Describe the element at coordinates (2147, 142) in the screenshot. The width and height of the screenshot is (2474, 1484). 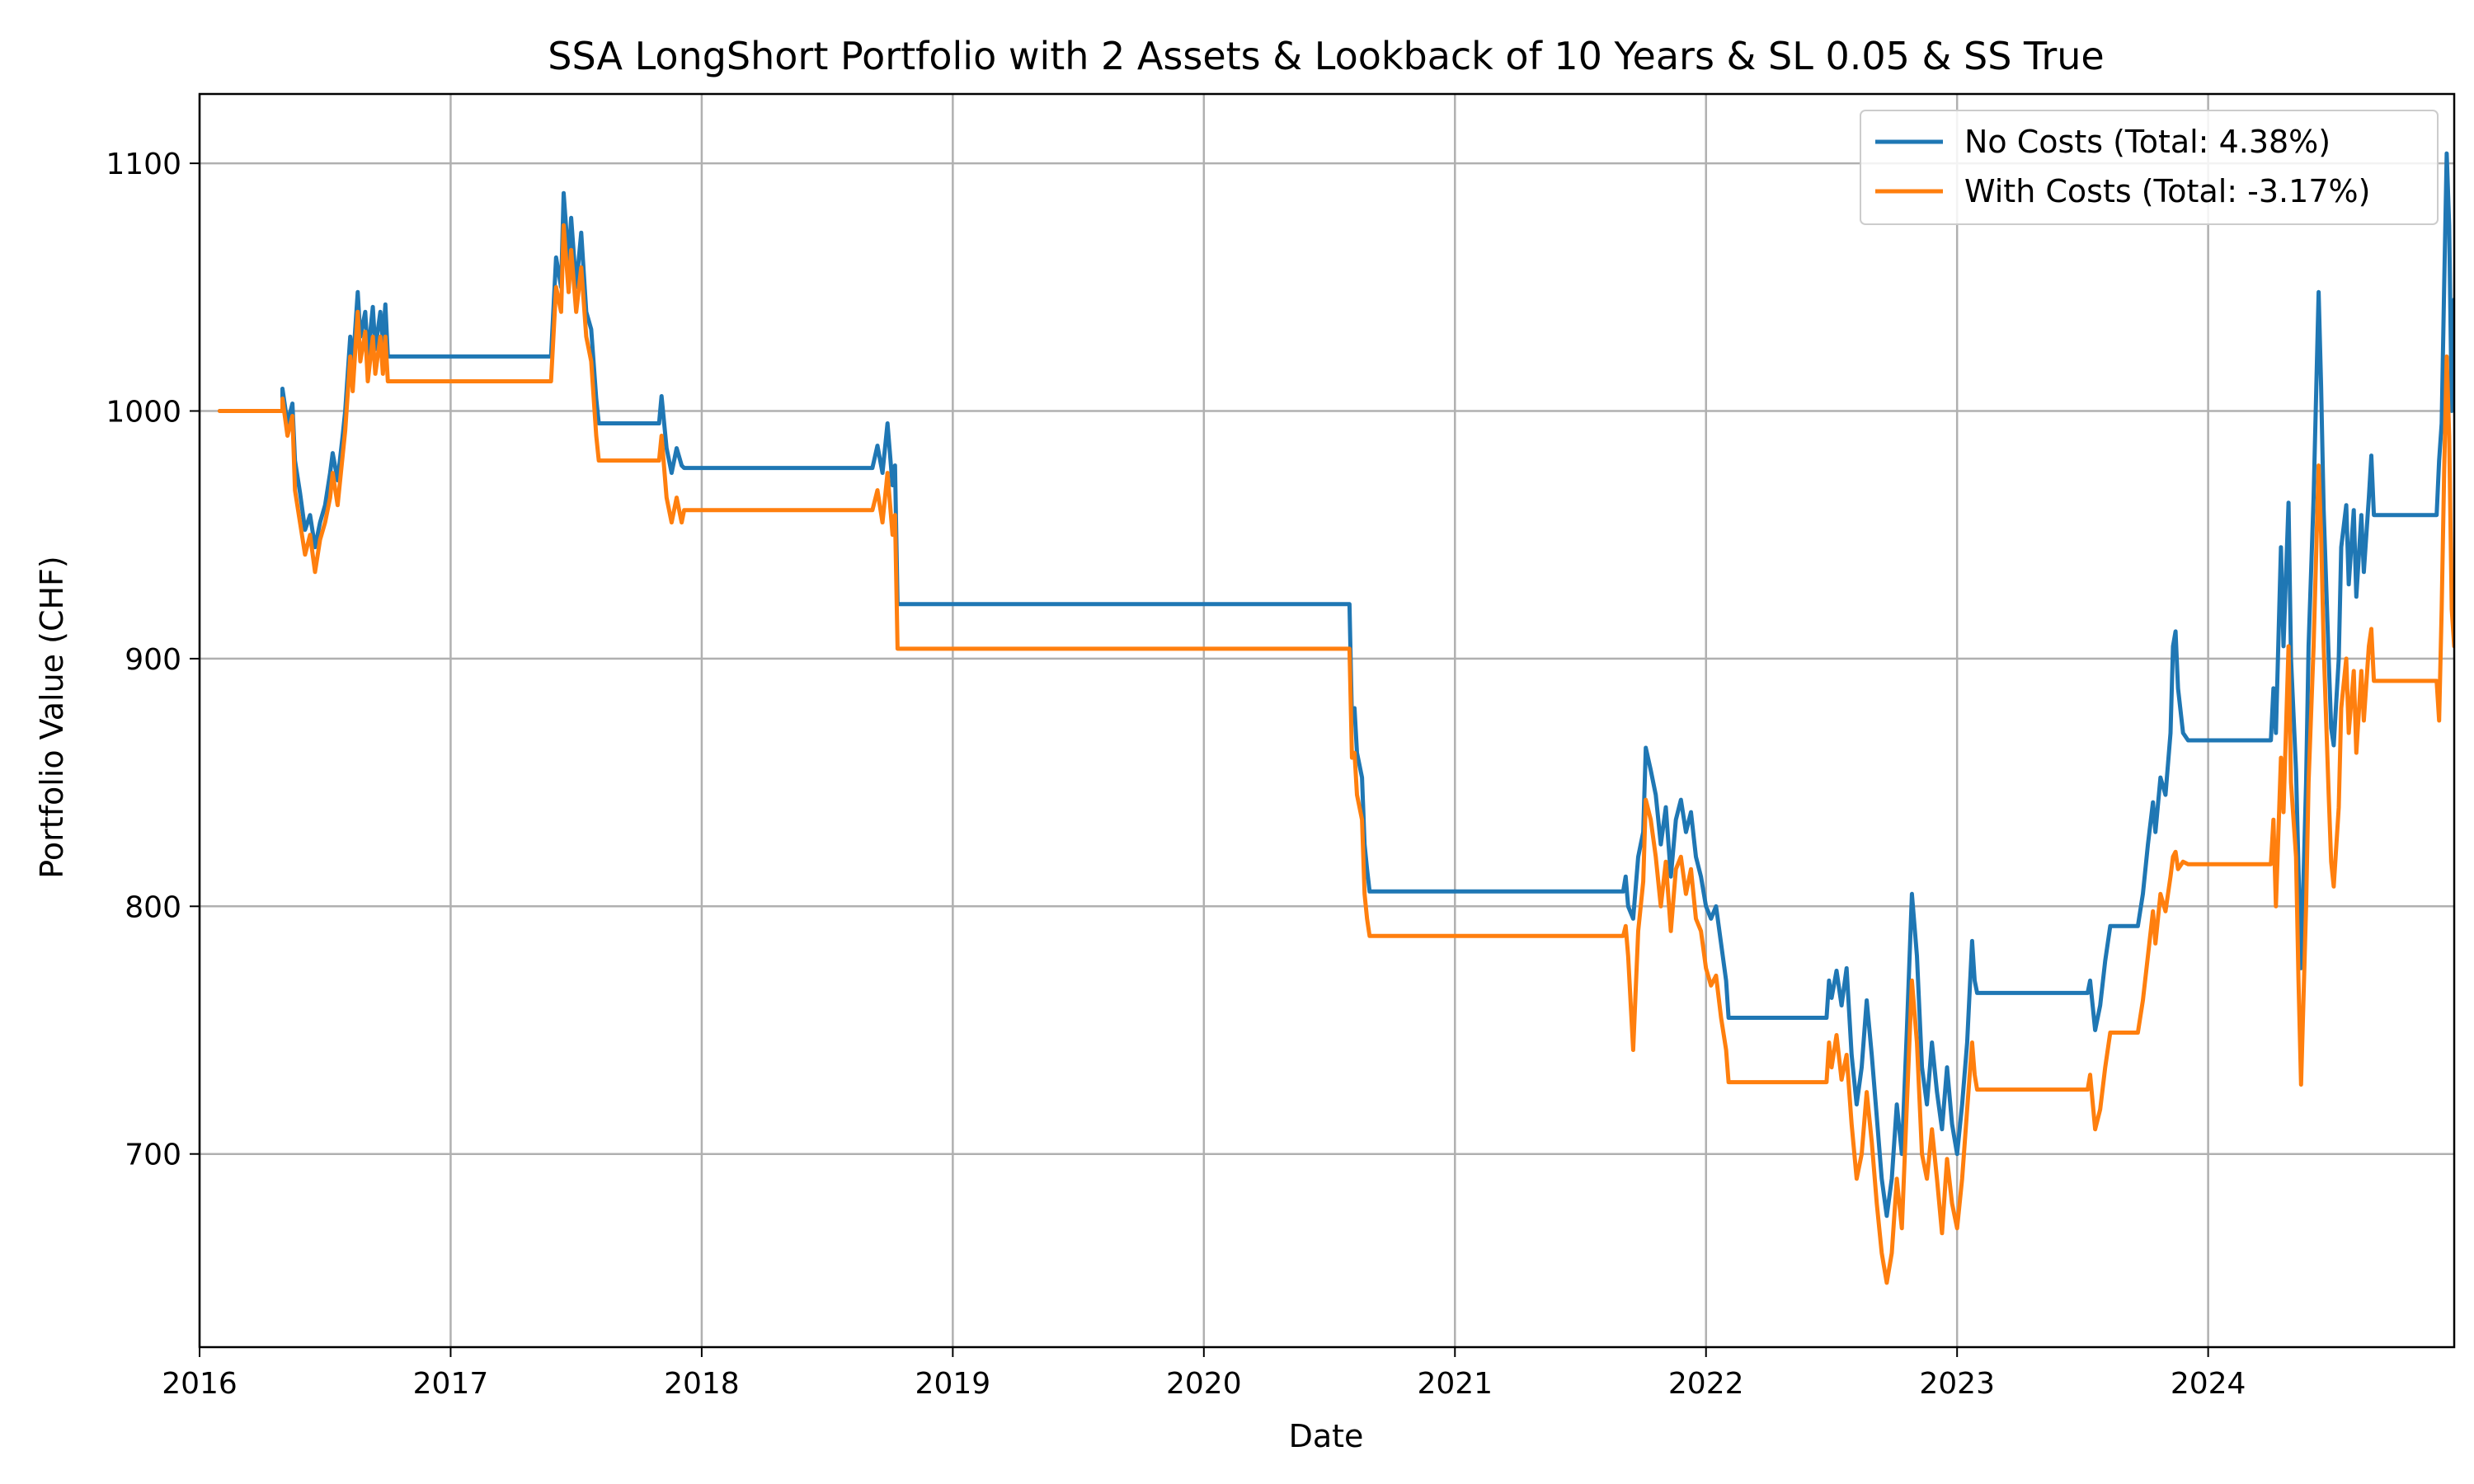
I see `legend-label: No Costs (Total: 4.38%)` at that location.